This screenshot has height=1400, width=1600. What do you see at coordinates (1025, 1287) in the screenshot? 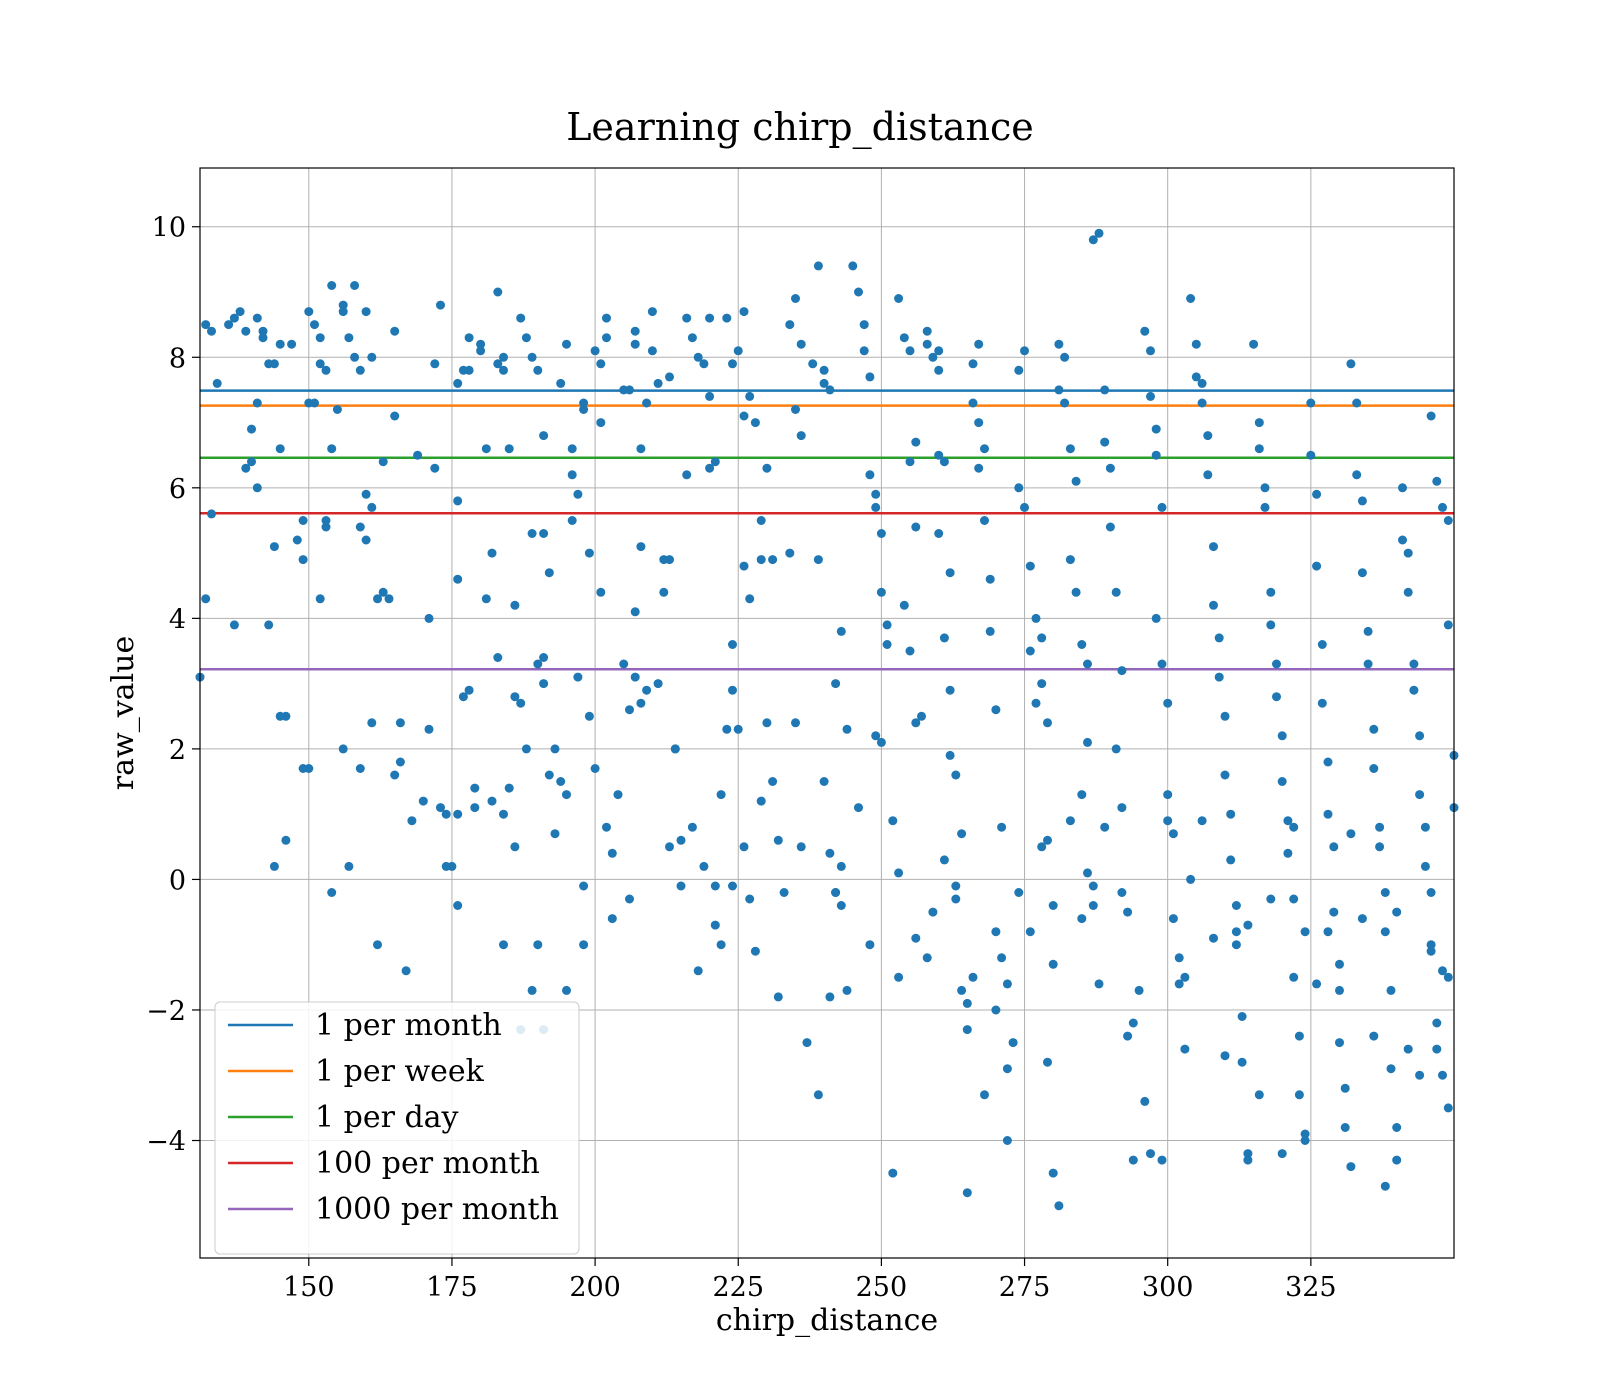
I see `x-tick-label: 275` at bounding box center [1025, 1287].